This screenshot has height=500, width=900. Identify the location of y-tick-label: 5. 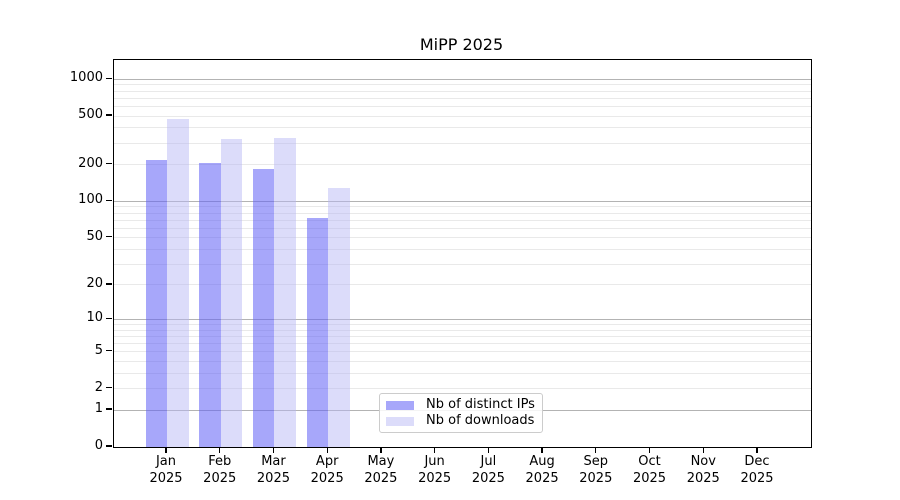
(98, 350).